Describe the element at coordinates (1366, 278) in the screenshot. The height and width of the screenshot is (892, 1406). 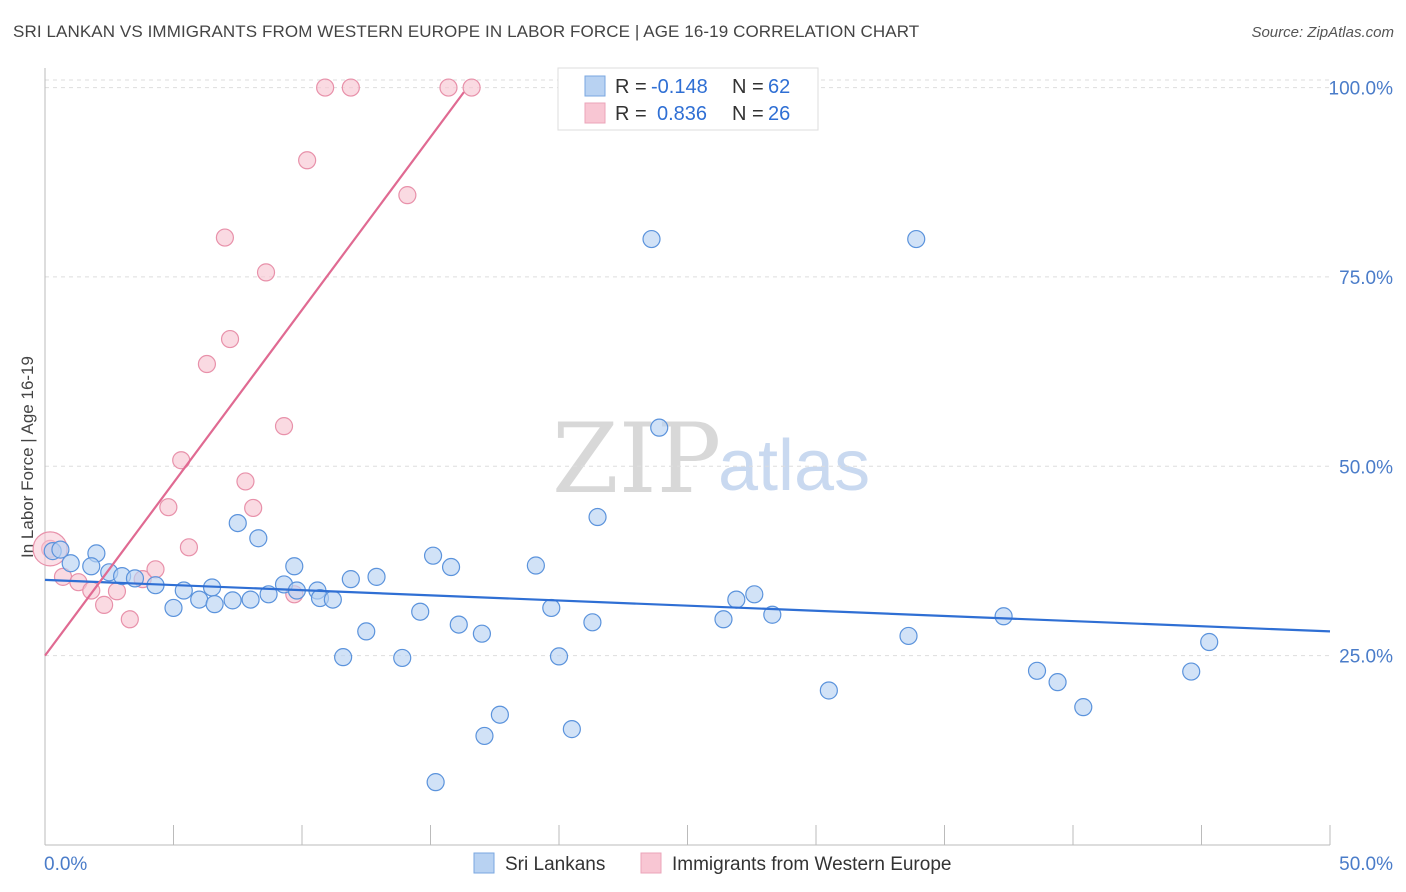
I see `y-tick-label: 75.0%` at that location.